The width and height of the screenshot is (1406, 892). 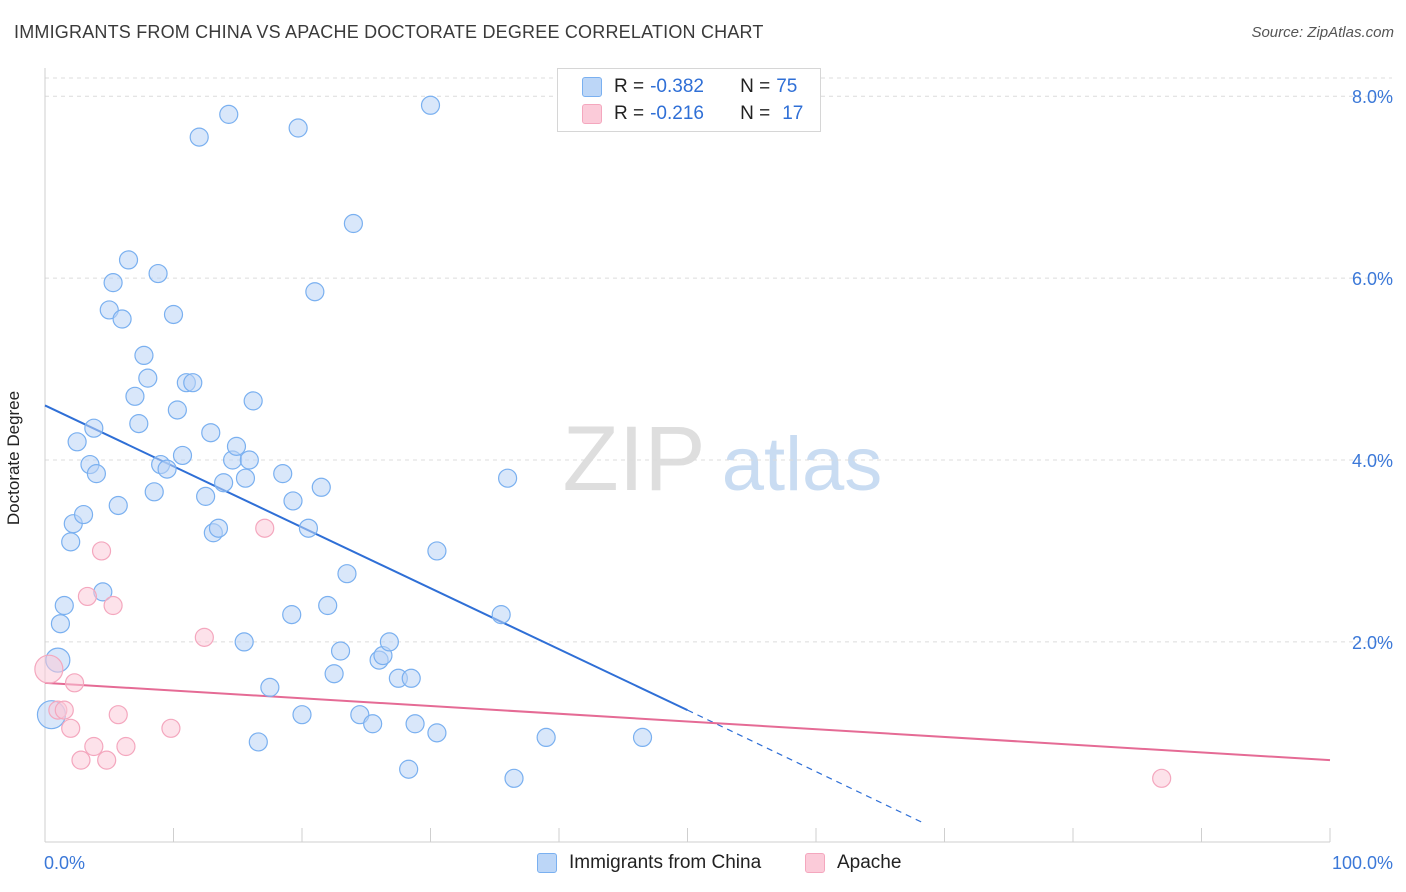 What do you see at coordinates (1372, 370) in the screenshot?
I see `y-tick-labels: 2.0% 4.0% 6.0% 8.0%` at bounding box center [1372, 370].